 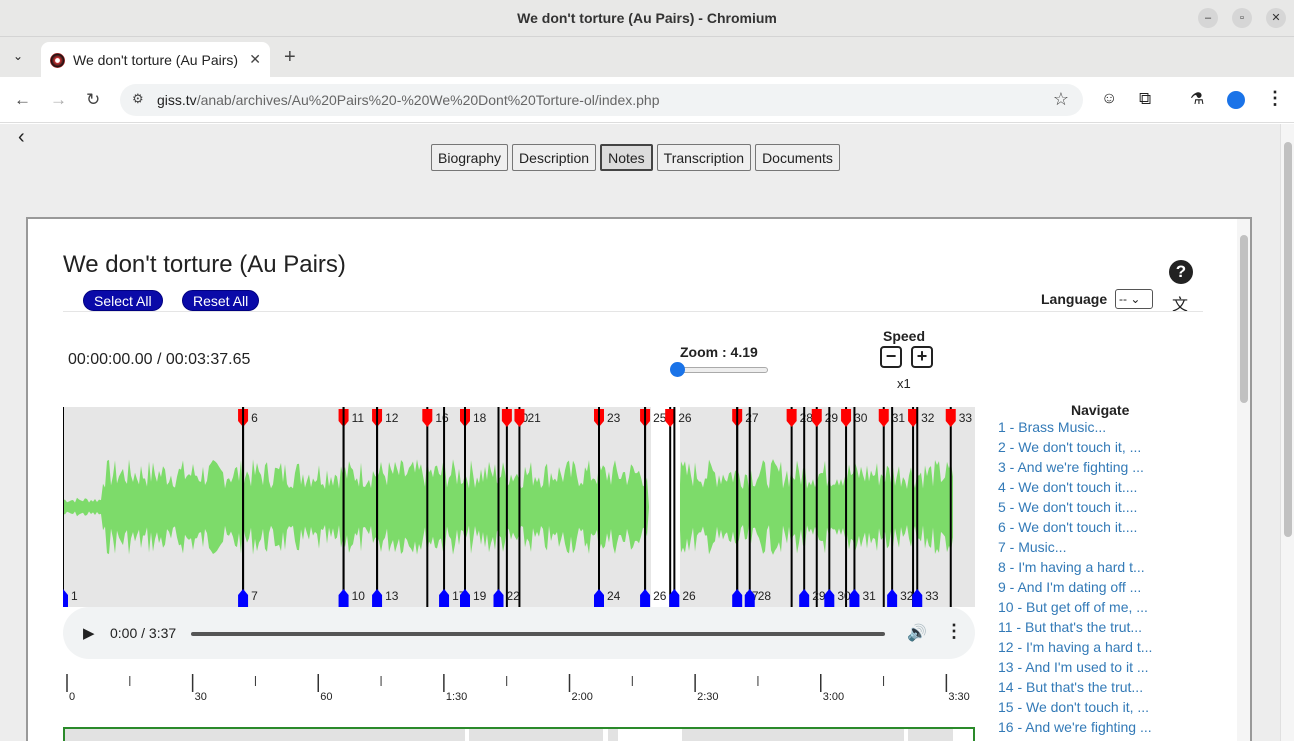 I want to click on audio-player: ▶ 0:00 / 3:37 🔊 ⋮, so click(x=519, y=633).